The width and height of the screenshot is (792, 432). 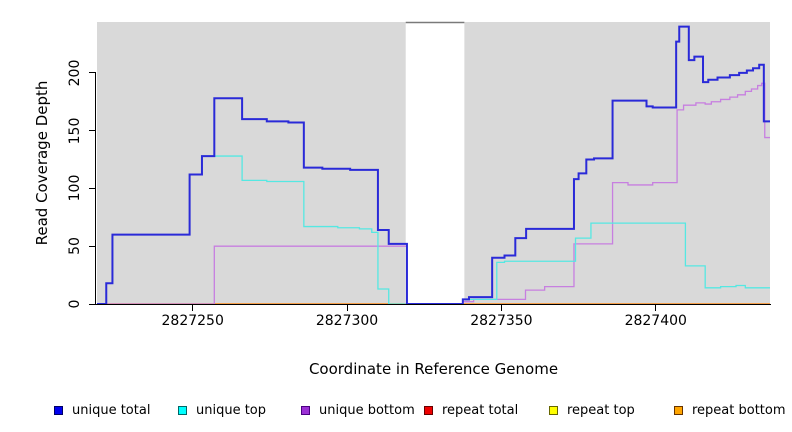 I want to click on legend-swatch-unique-bottom-icon, so click(x=305, y=410).